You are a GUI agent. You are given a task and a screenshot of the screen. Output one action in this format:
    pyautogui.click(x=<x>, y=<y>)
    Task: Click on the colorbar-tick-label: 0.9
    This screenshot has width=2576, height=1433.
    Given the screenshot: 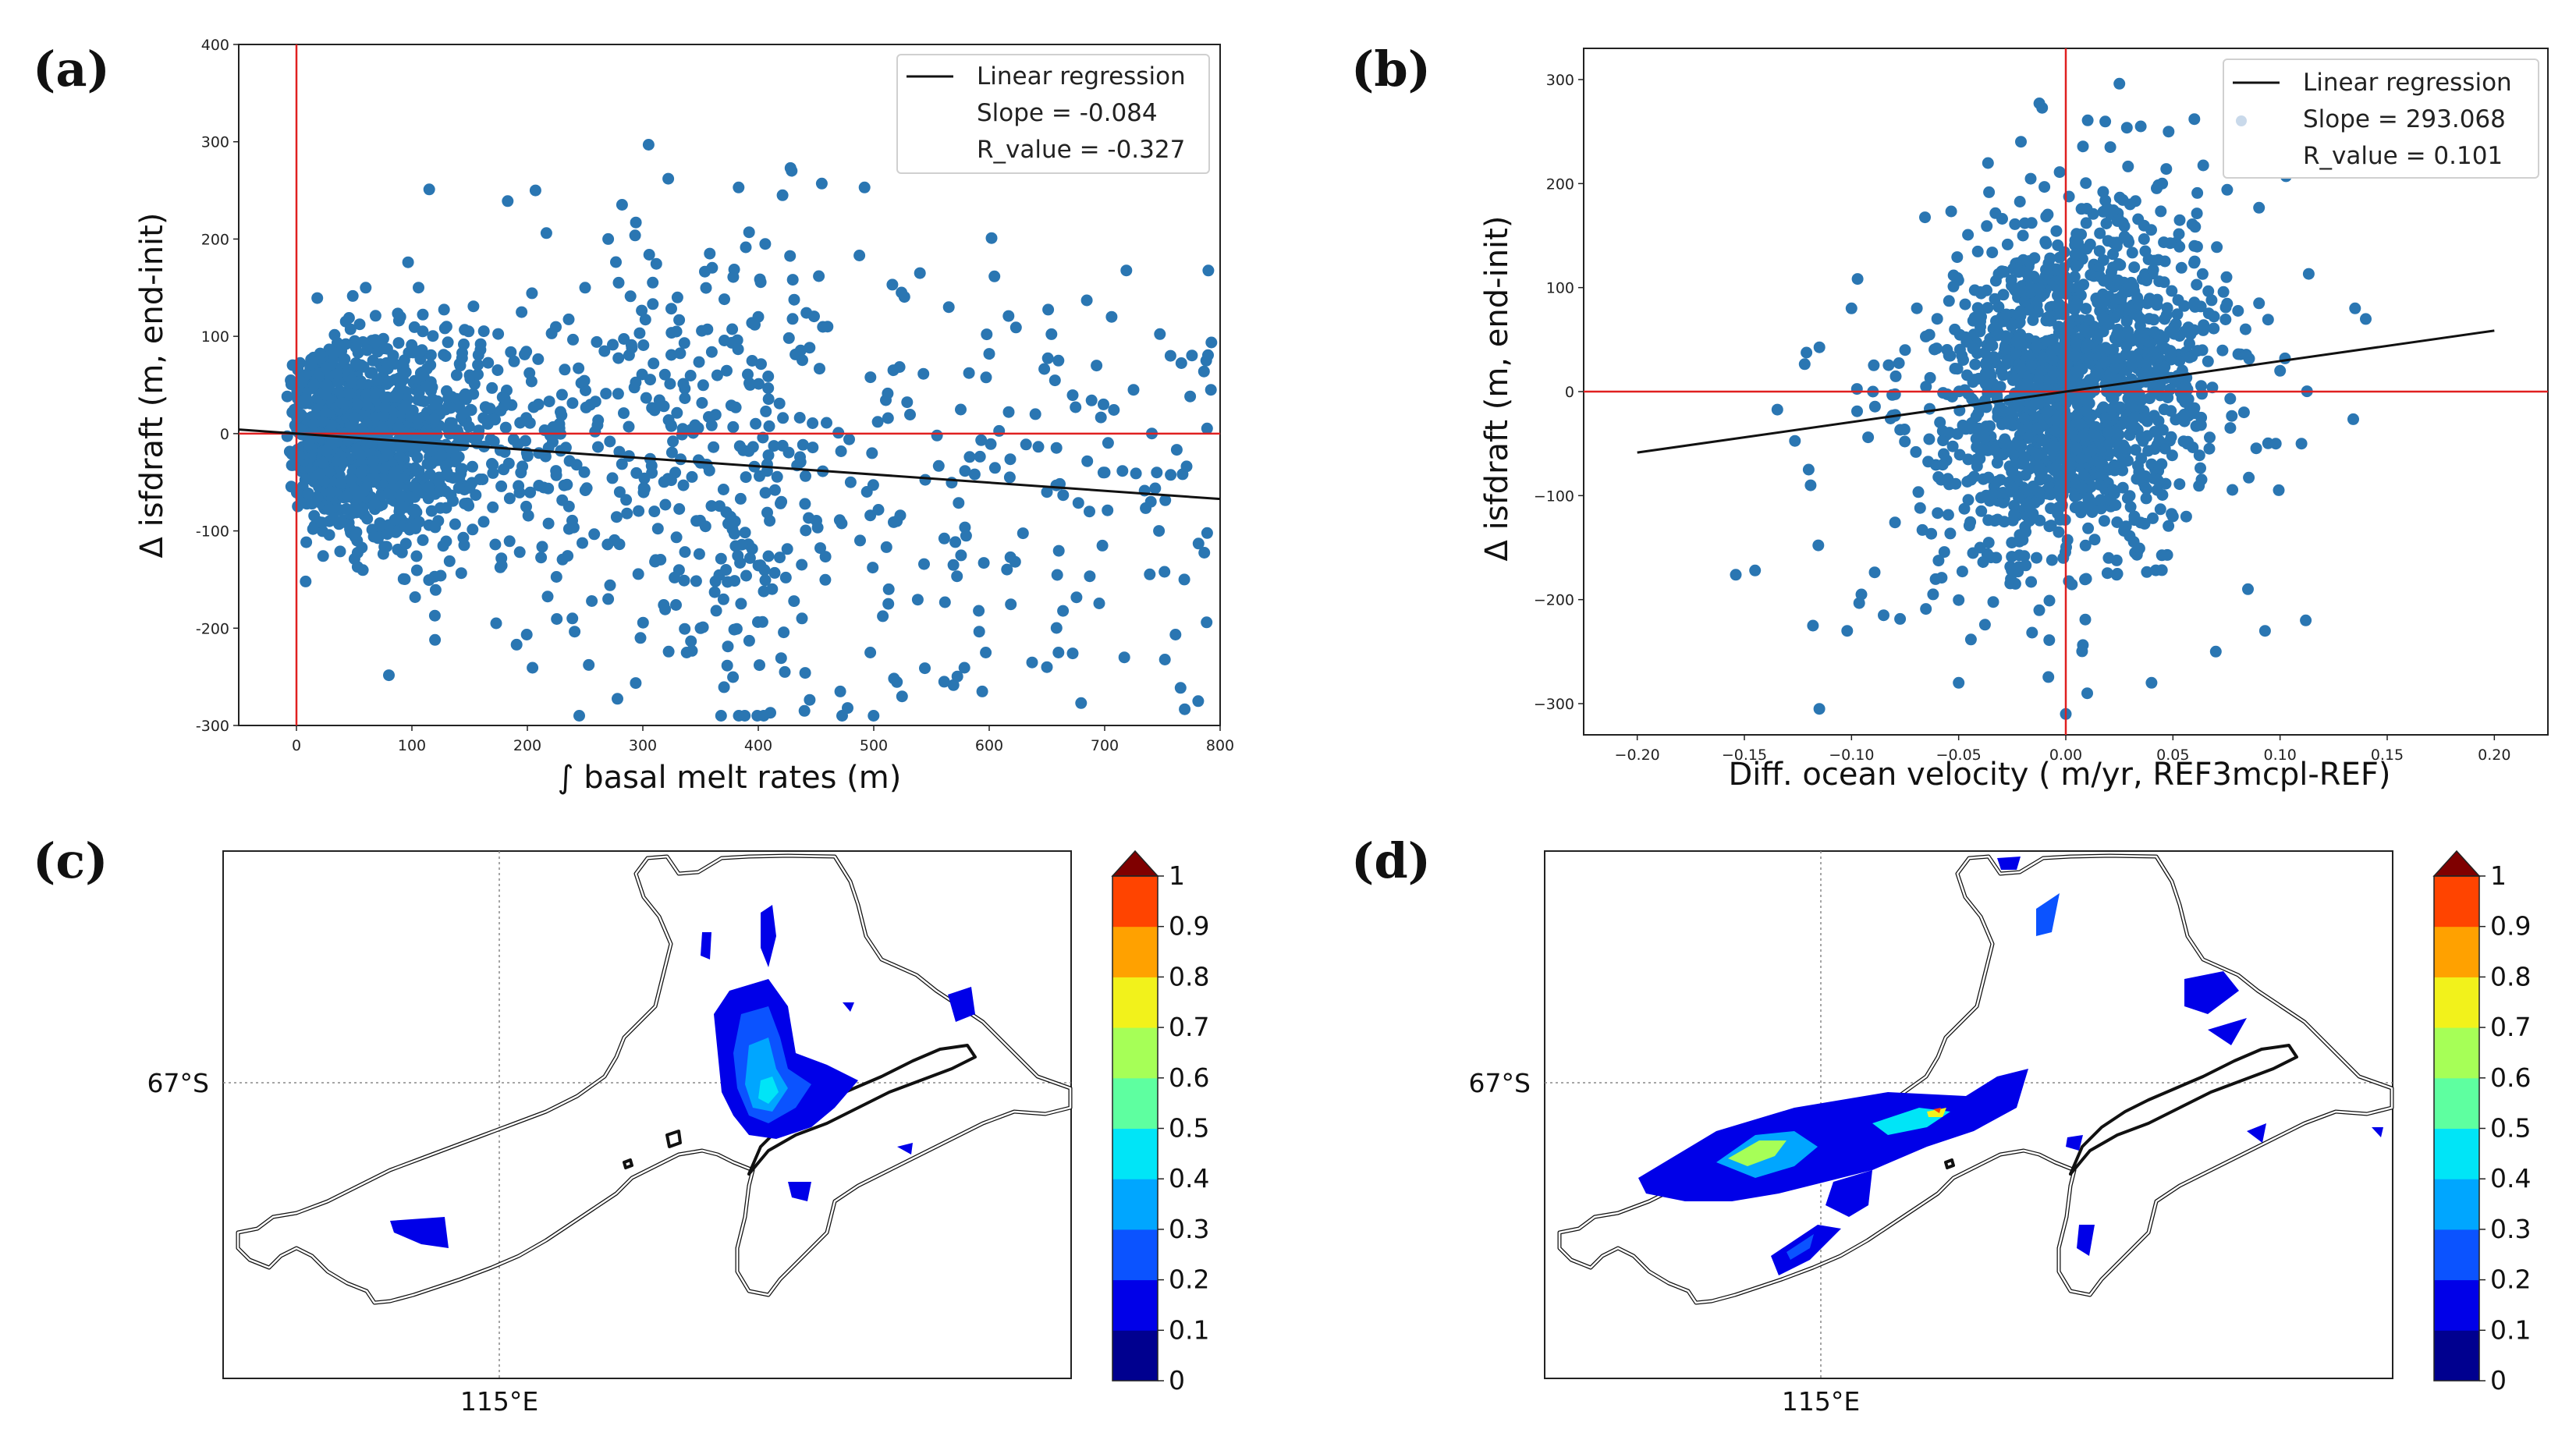 What is the action you would take?
    pyautogui.click(x=1189, y=927)
    